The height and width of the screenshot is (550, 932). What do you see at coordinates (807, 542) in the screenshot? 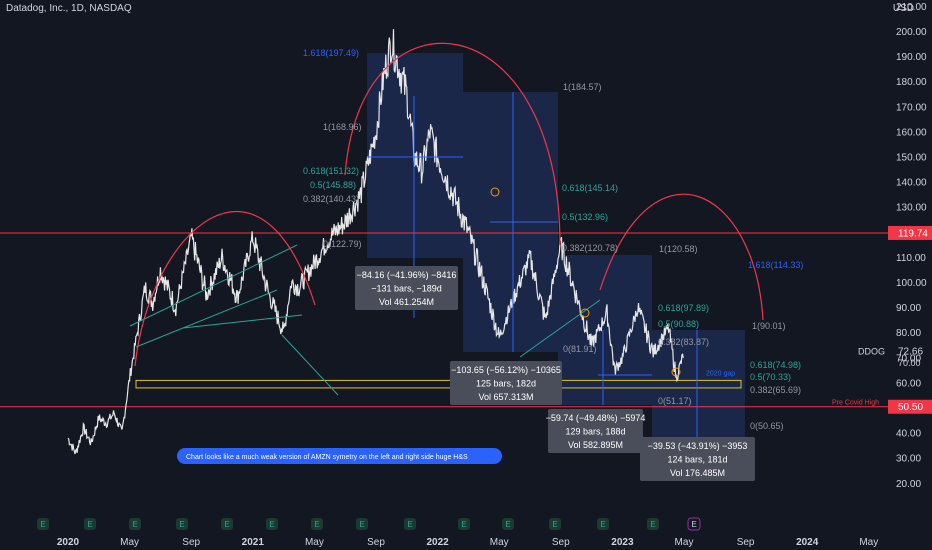
I see `x-tick-label: 2024` at bounding box center [807, 542].